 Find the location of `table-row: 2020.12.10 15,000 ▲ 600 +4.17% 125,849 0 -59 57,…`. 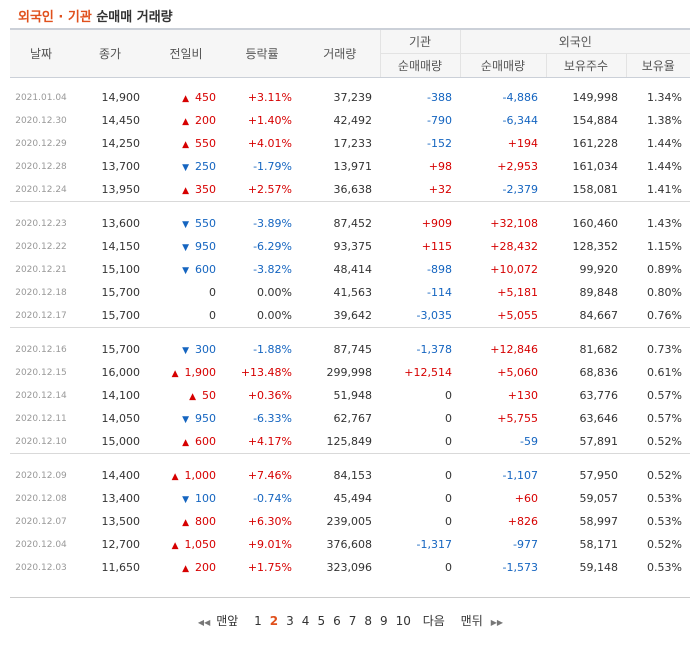

table-row: 2020.12.10 15,000 ▲ 600 +4.17% 125,849 0 -59 57,… is located at coordinates (350, 442).